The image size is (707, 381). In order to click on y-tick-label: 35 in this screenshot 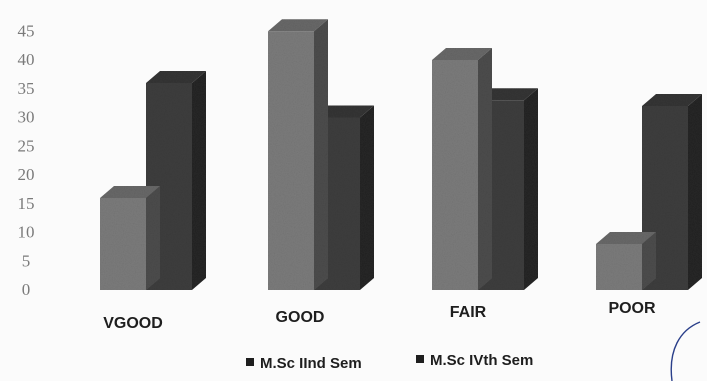, I will do `click(26, 88)`.